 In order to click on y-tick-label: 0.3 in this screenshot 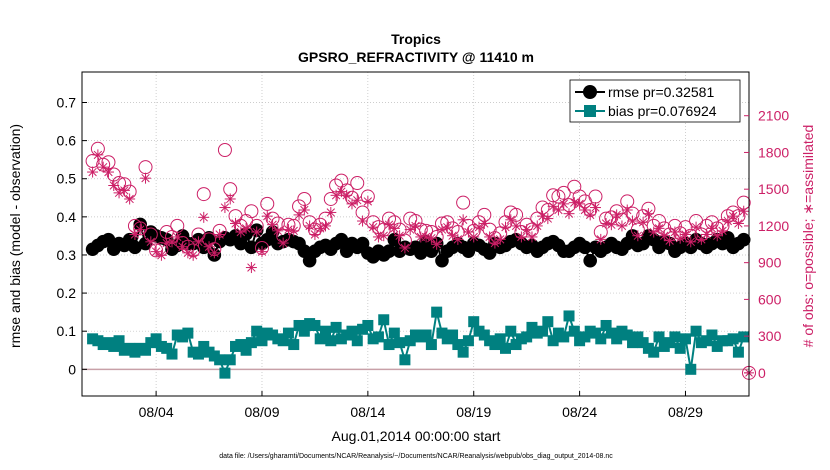, I will do `click(67, 255)`.